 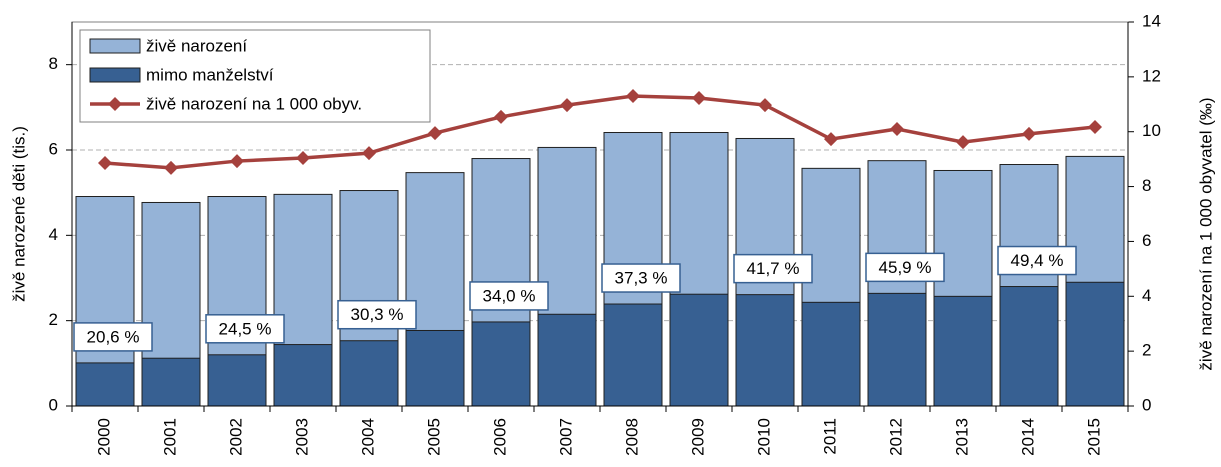 I want to click on legend-label: mimo manželství, so click(x=210, y=74).